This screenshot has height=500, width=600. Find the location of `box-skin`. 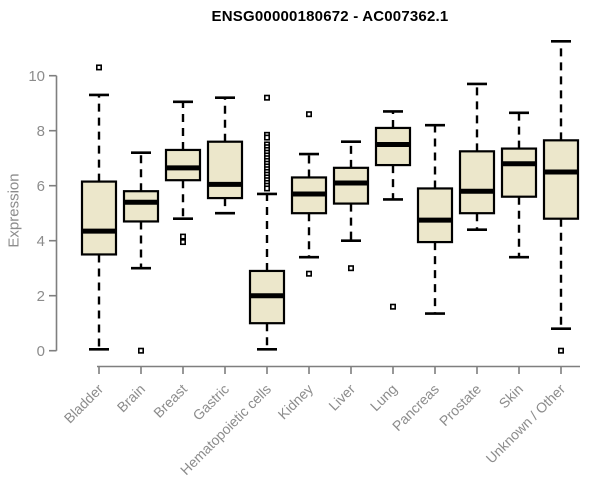

box-skin is located at coordinates (519, 185).